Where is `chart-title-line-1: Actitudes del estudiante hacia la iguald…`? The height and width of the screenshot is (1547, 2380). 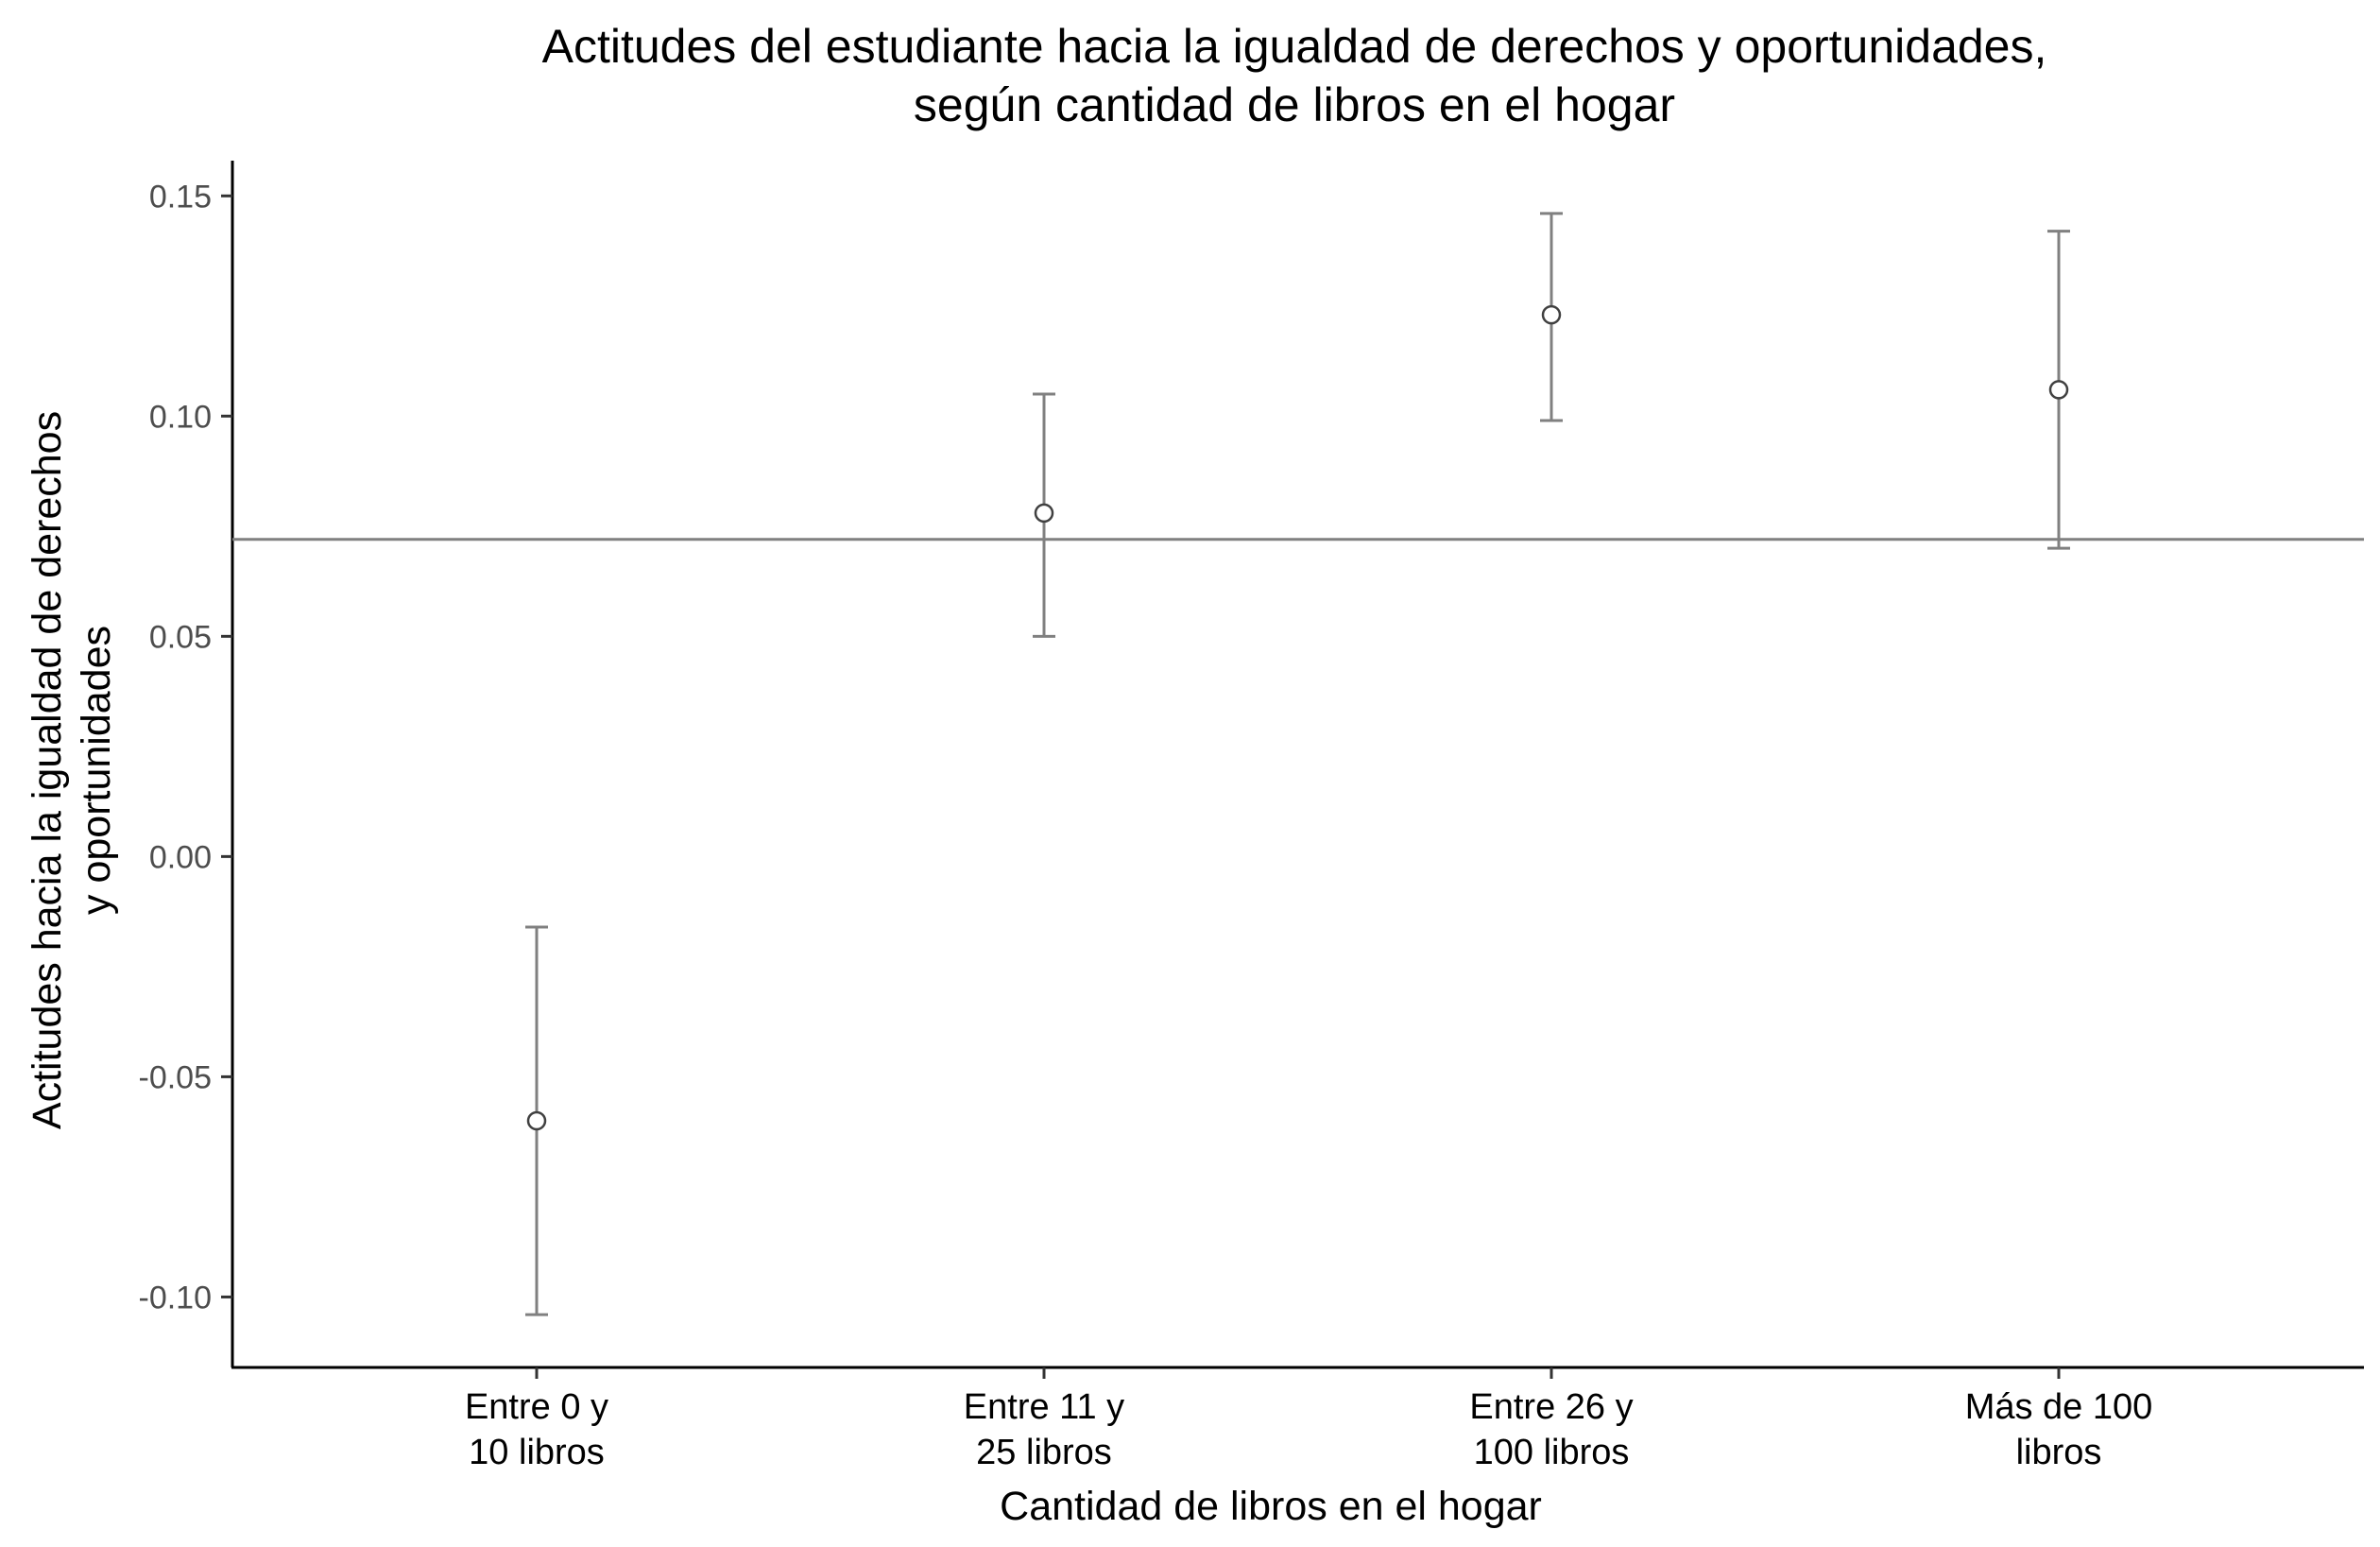 chart-title-line-1: Actitudes del estudiante hacia la iguald… is located at coordinates (1295, 46).